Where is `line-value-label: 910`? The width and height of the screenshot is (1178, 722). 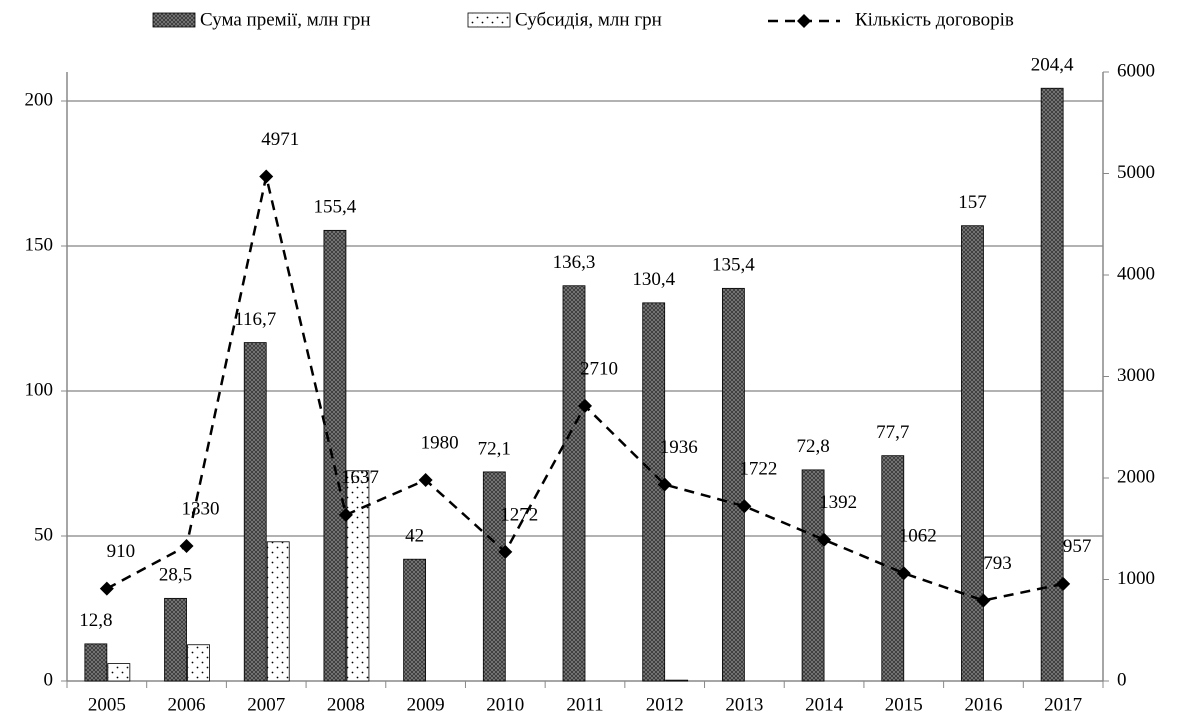
line-value-label: 910 is located at coordinates (121, 551).